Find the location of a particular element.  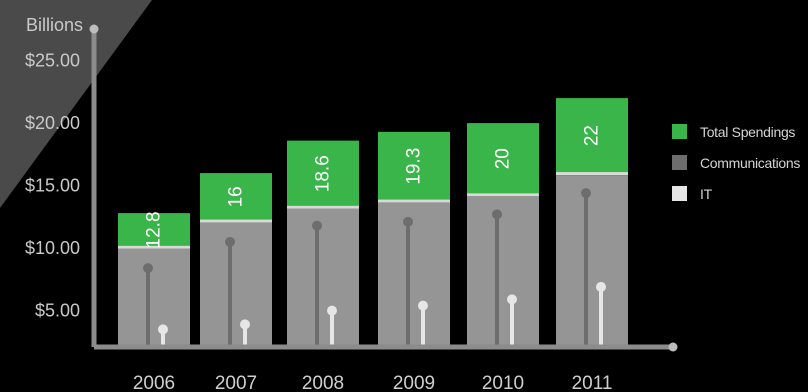

x-tick-label: 2006 is located at coordinates (154, 382).